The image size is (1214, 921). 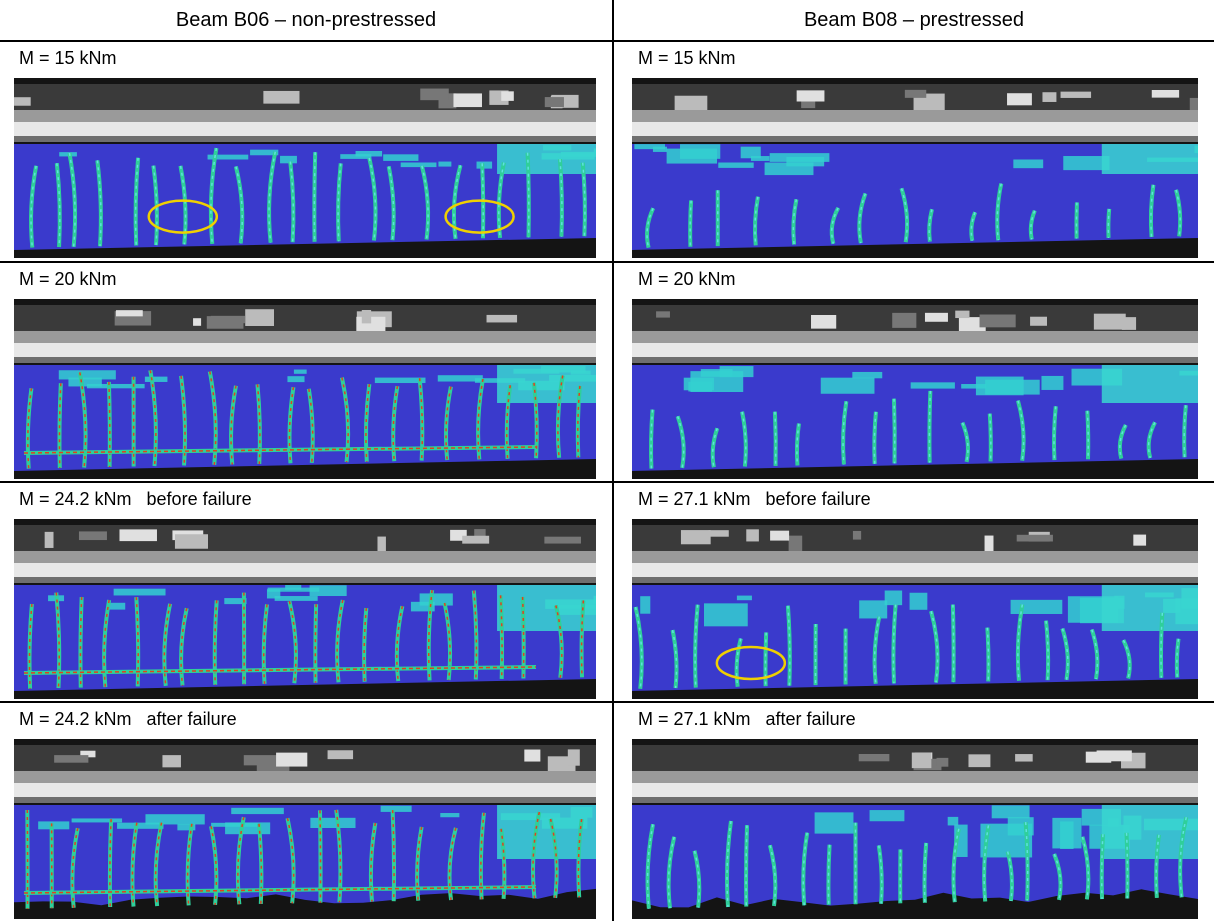 I want to click on panel-label: M = 27.1 kNm after failure, so click(x=747, y=719).